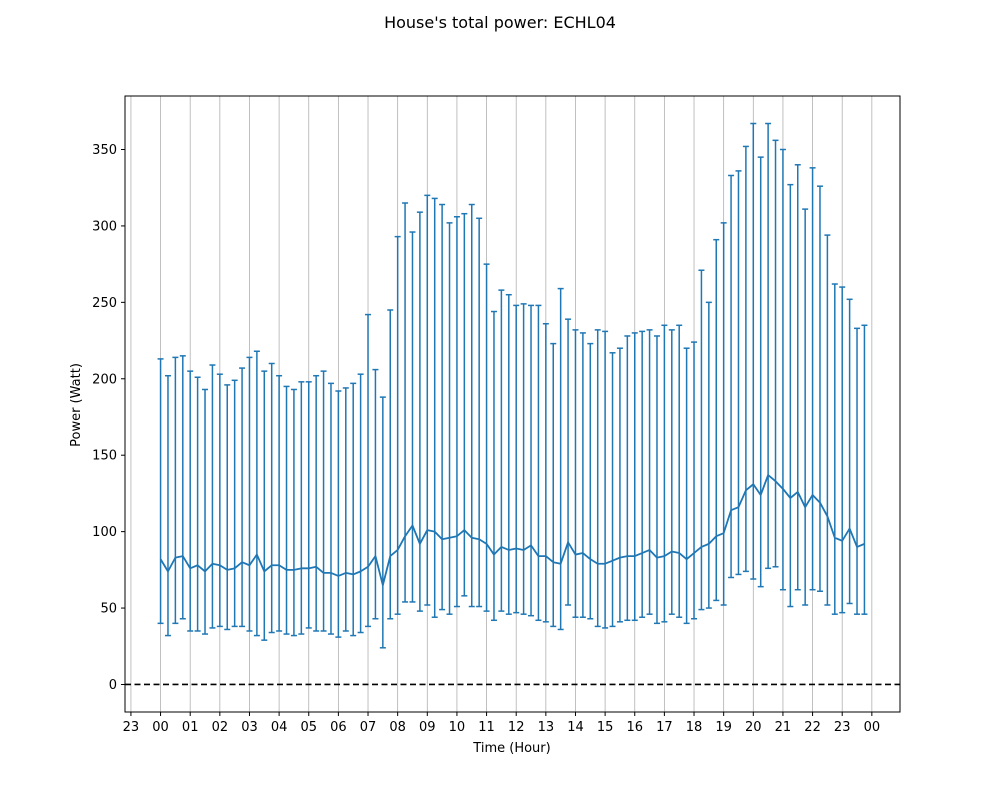 The width and height of the screenshot is (1000, 800). I want to click on mean-power-line, so click(512, 530).